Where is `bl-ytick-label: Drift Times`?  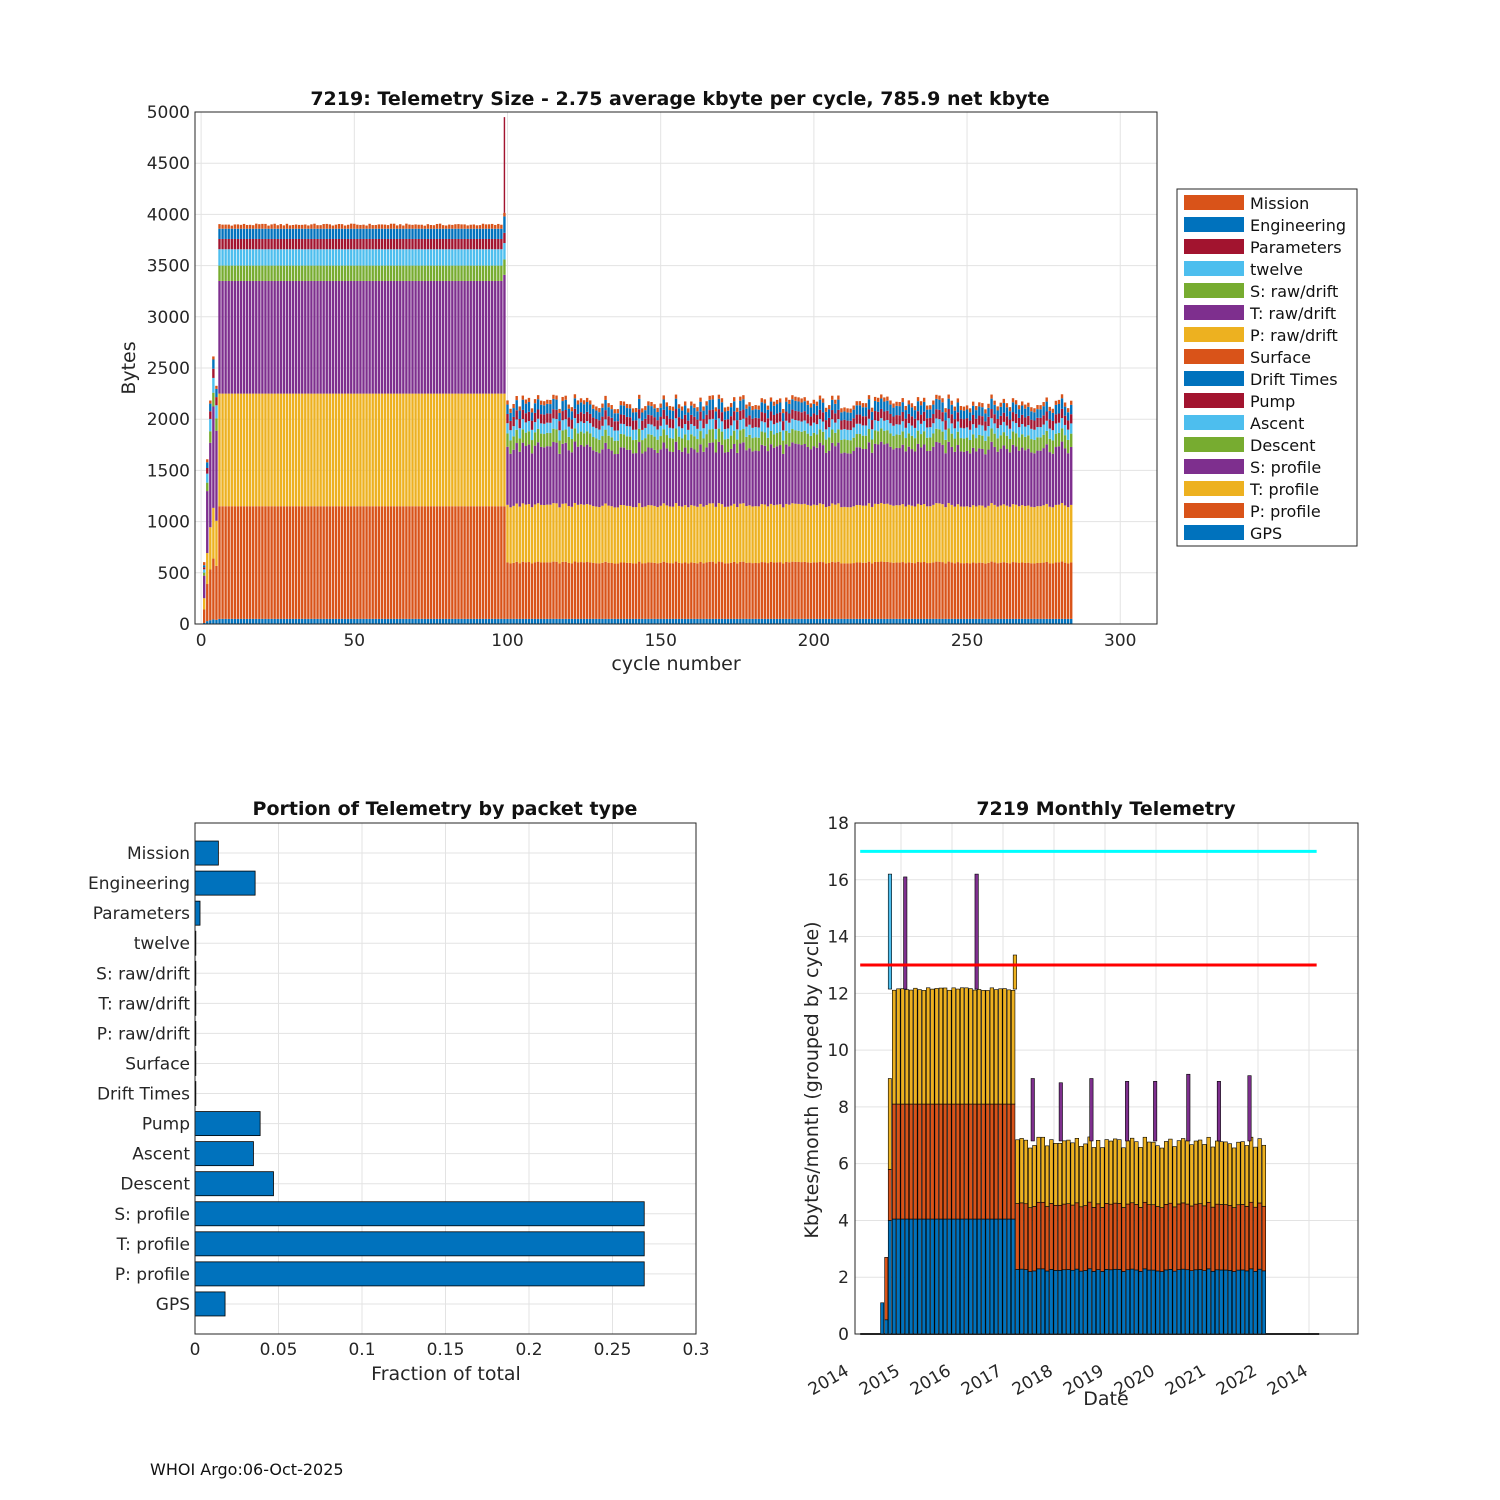
bl-ytick-label: Drift Times is located at coordinates (143, 1095).